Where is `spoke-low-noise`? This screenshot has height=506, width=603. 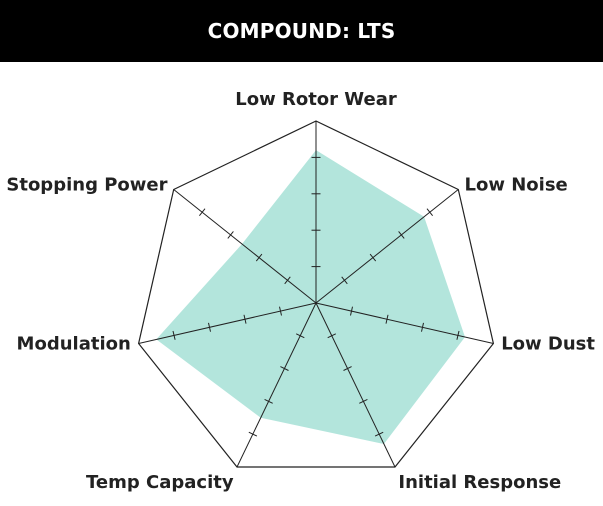 spoke-low-noise is located at coordinates (387, 246).